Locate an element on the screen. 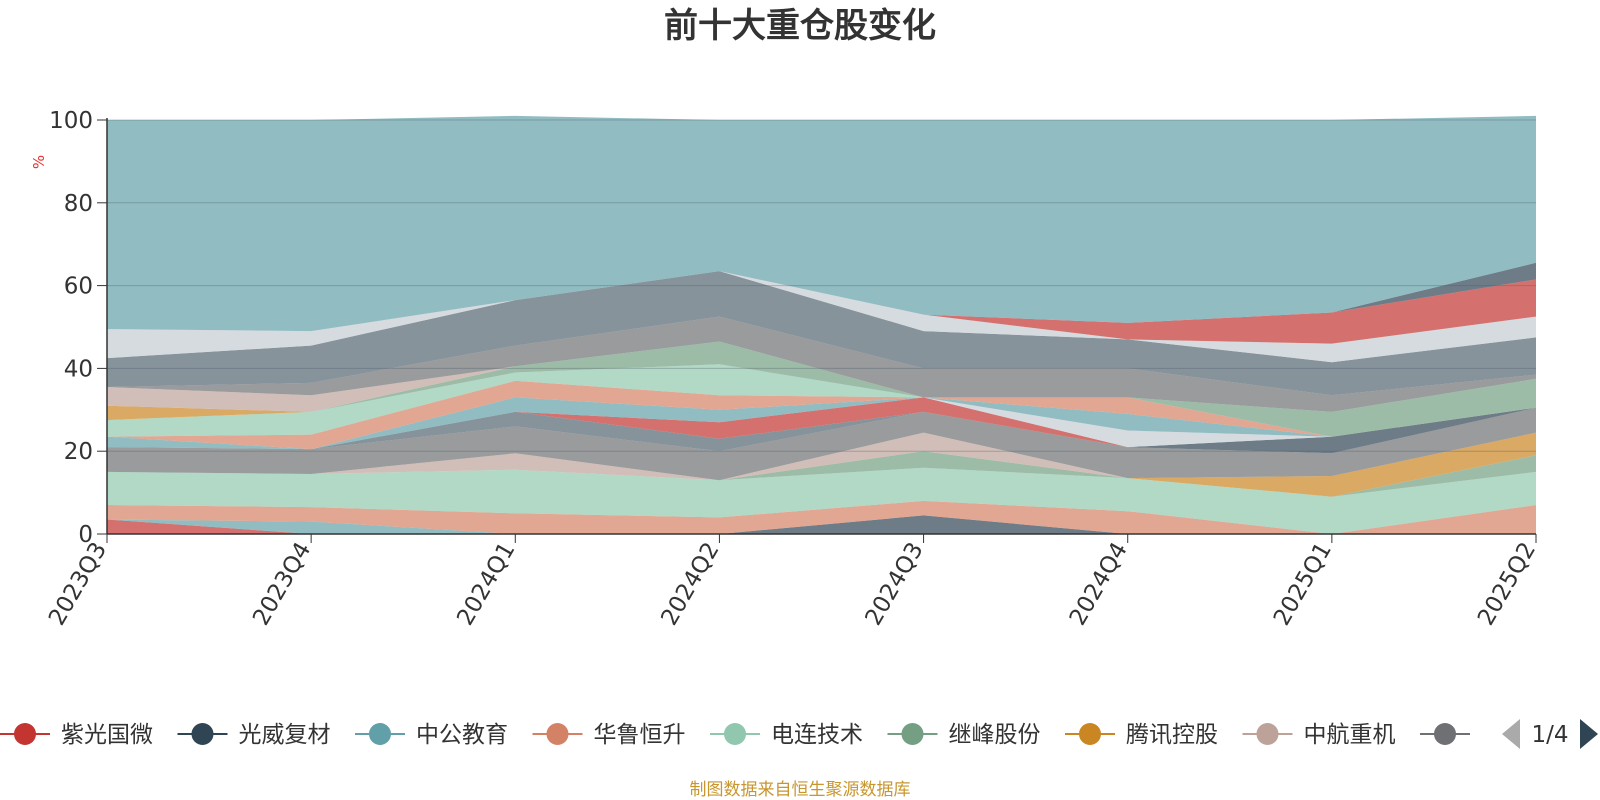 The image size is (1600, 800). legend-item: 紫光国微 is located at coordinates (76, 735).